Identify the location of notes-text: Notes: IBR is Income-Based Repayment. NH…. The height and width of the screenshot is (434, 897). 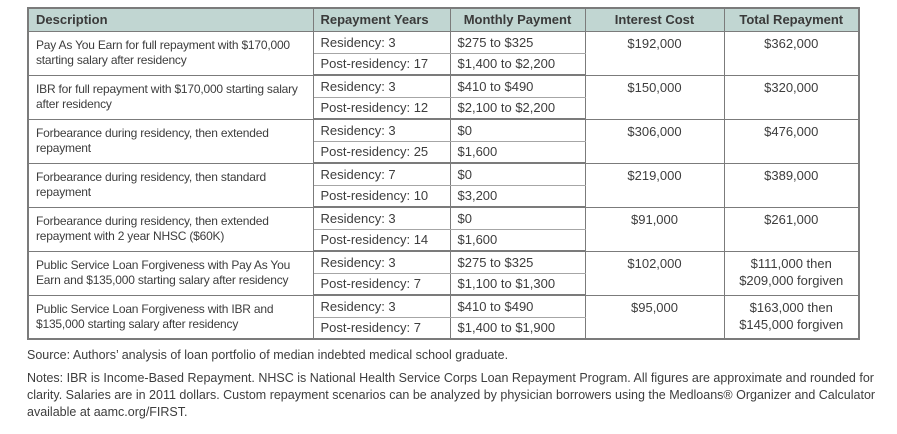
(451, 395).